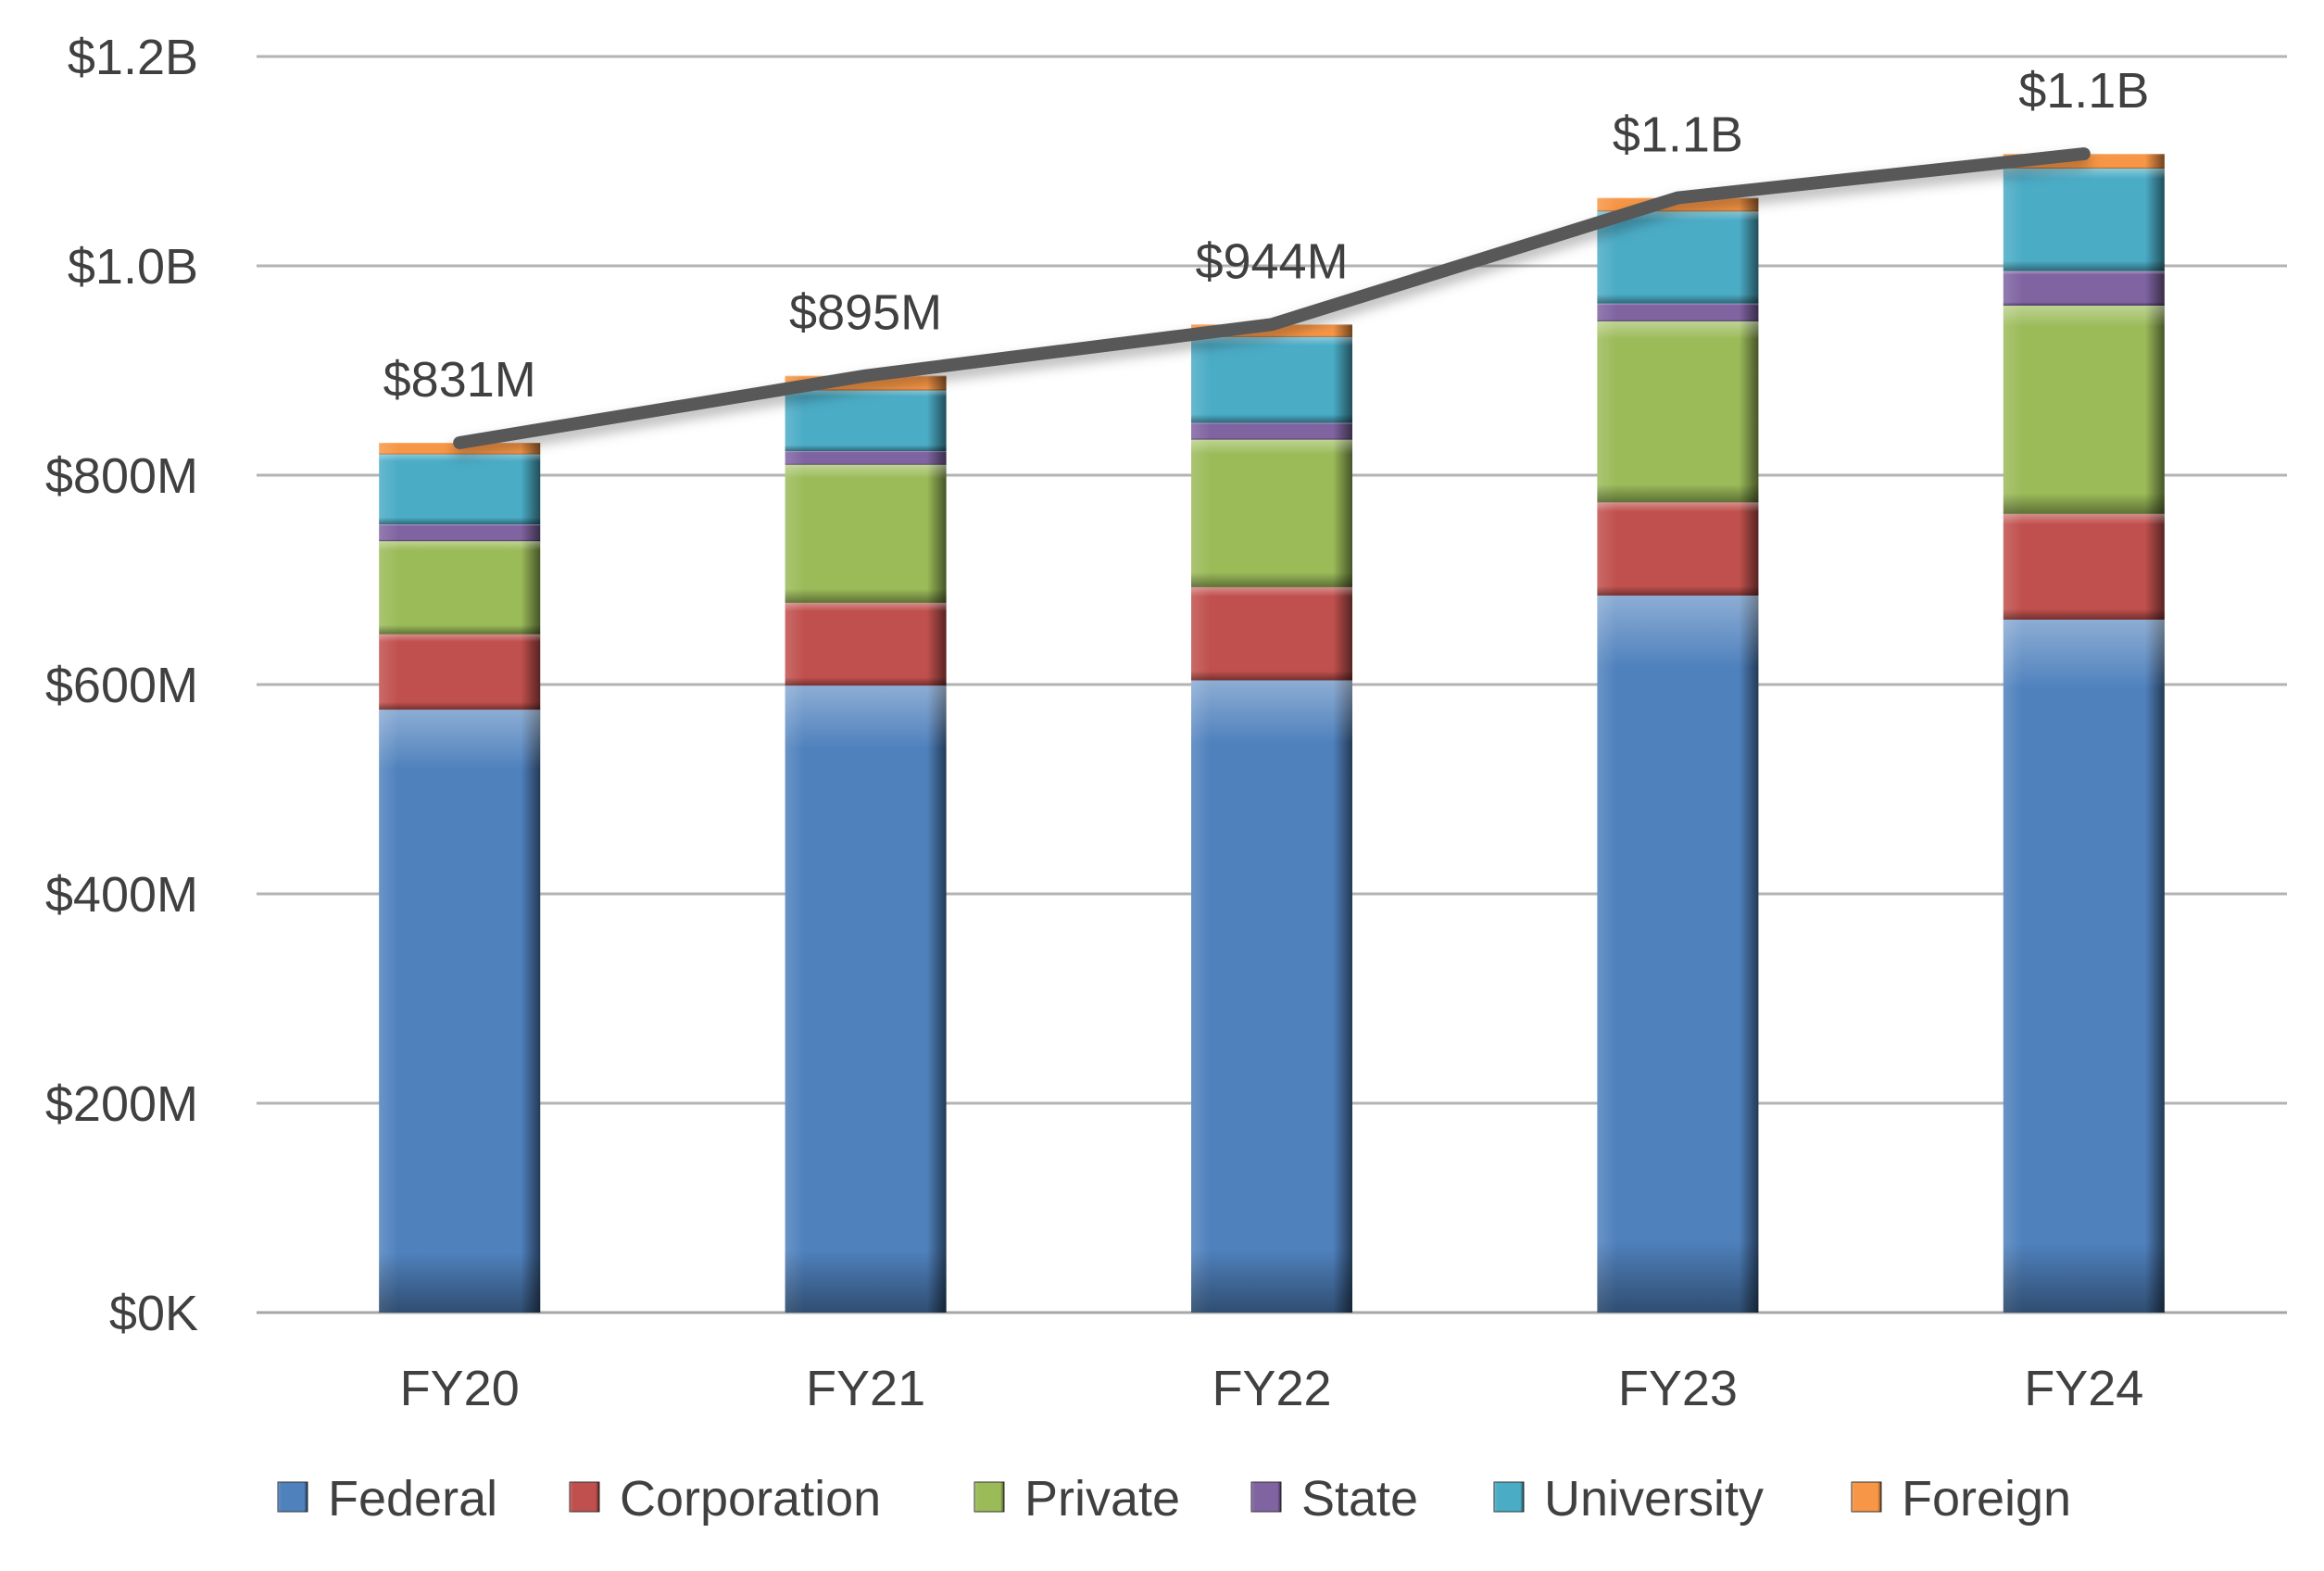 Image resolution: width=2324 pixels, height=1571 pixels. I want to click on x-tick-label: FY23, so click(1678, 1388).